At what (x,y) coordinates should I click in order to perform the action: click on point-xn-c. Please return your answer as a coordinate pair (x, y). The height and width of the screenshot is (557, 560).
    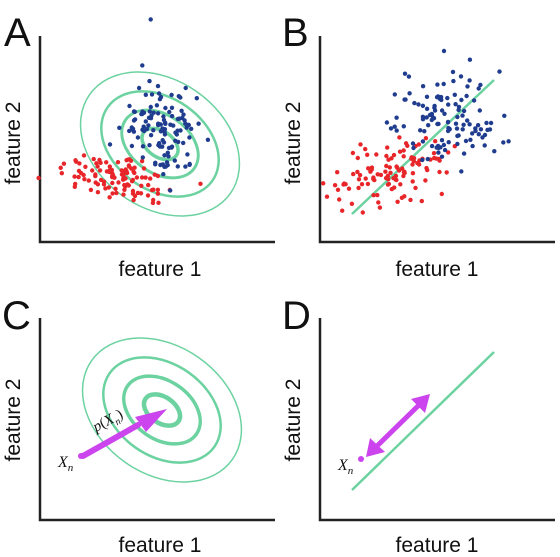
    Looking at the image, I should click on (81, 456).